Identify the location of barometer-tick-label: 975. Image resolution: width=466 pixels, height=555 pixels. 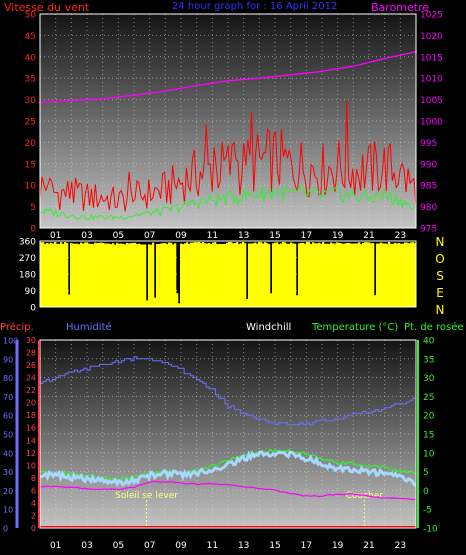
(428, 230).